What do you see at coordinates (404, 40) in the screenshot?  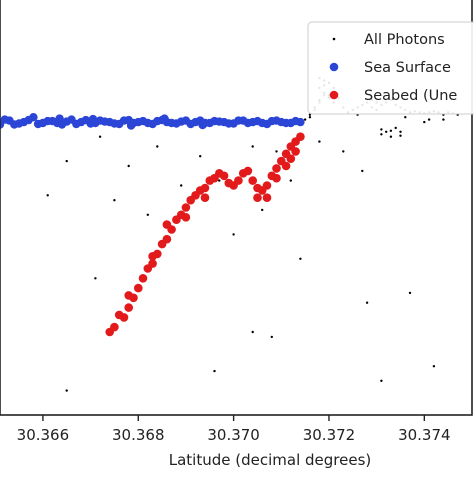 I see `legend-label: All Photons` at bounding box center [404, 40].